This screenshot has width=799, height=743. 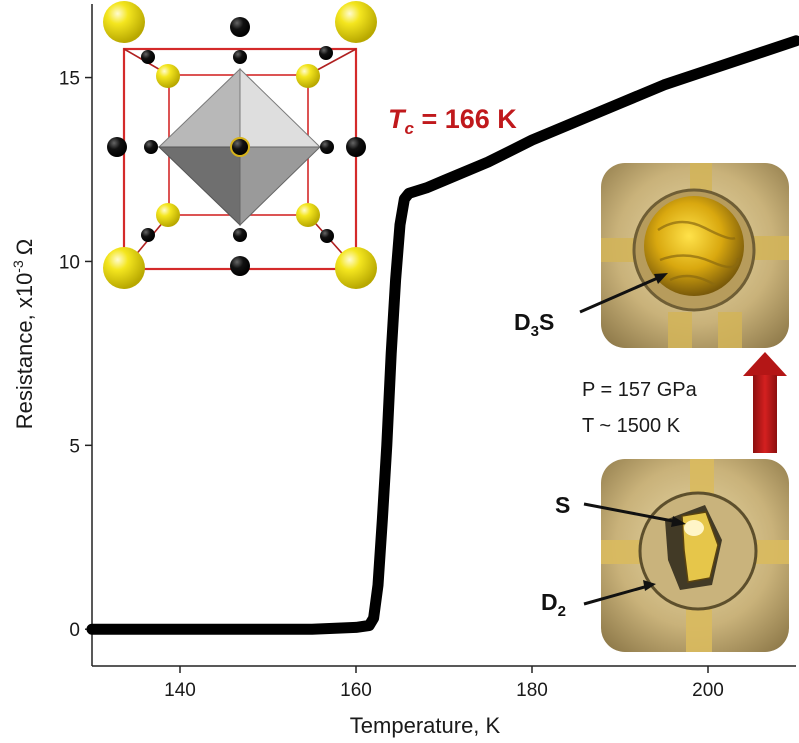 I want to click on label-d2-main: D, so click(x=549, y=602).